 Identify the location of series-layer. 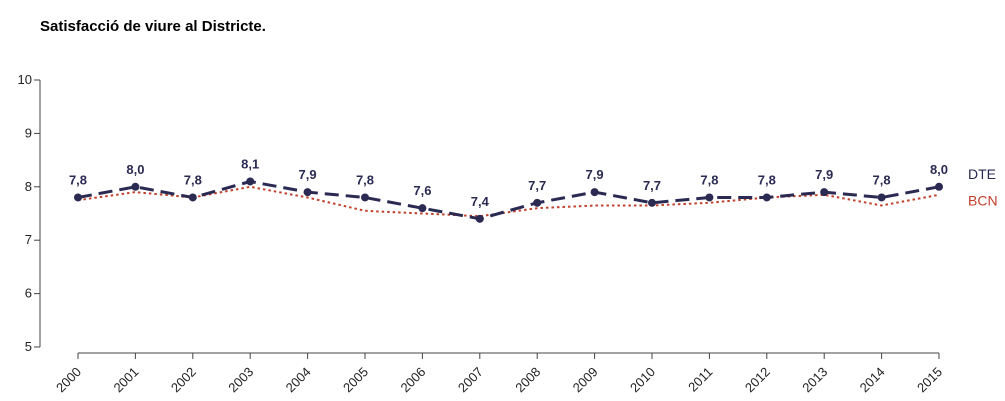
(508, 200).